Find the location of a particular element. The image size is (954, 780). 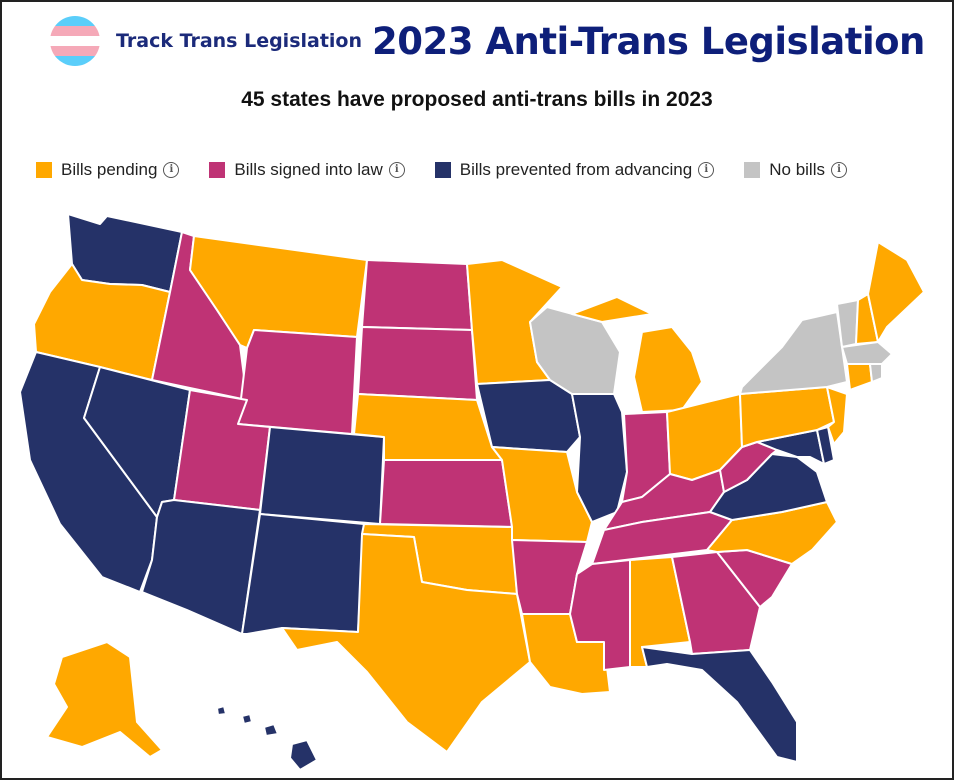

legend-item-signed: Bills signed into law i is located at coordinates (307, 170).